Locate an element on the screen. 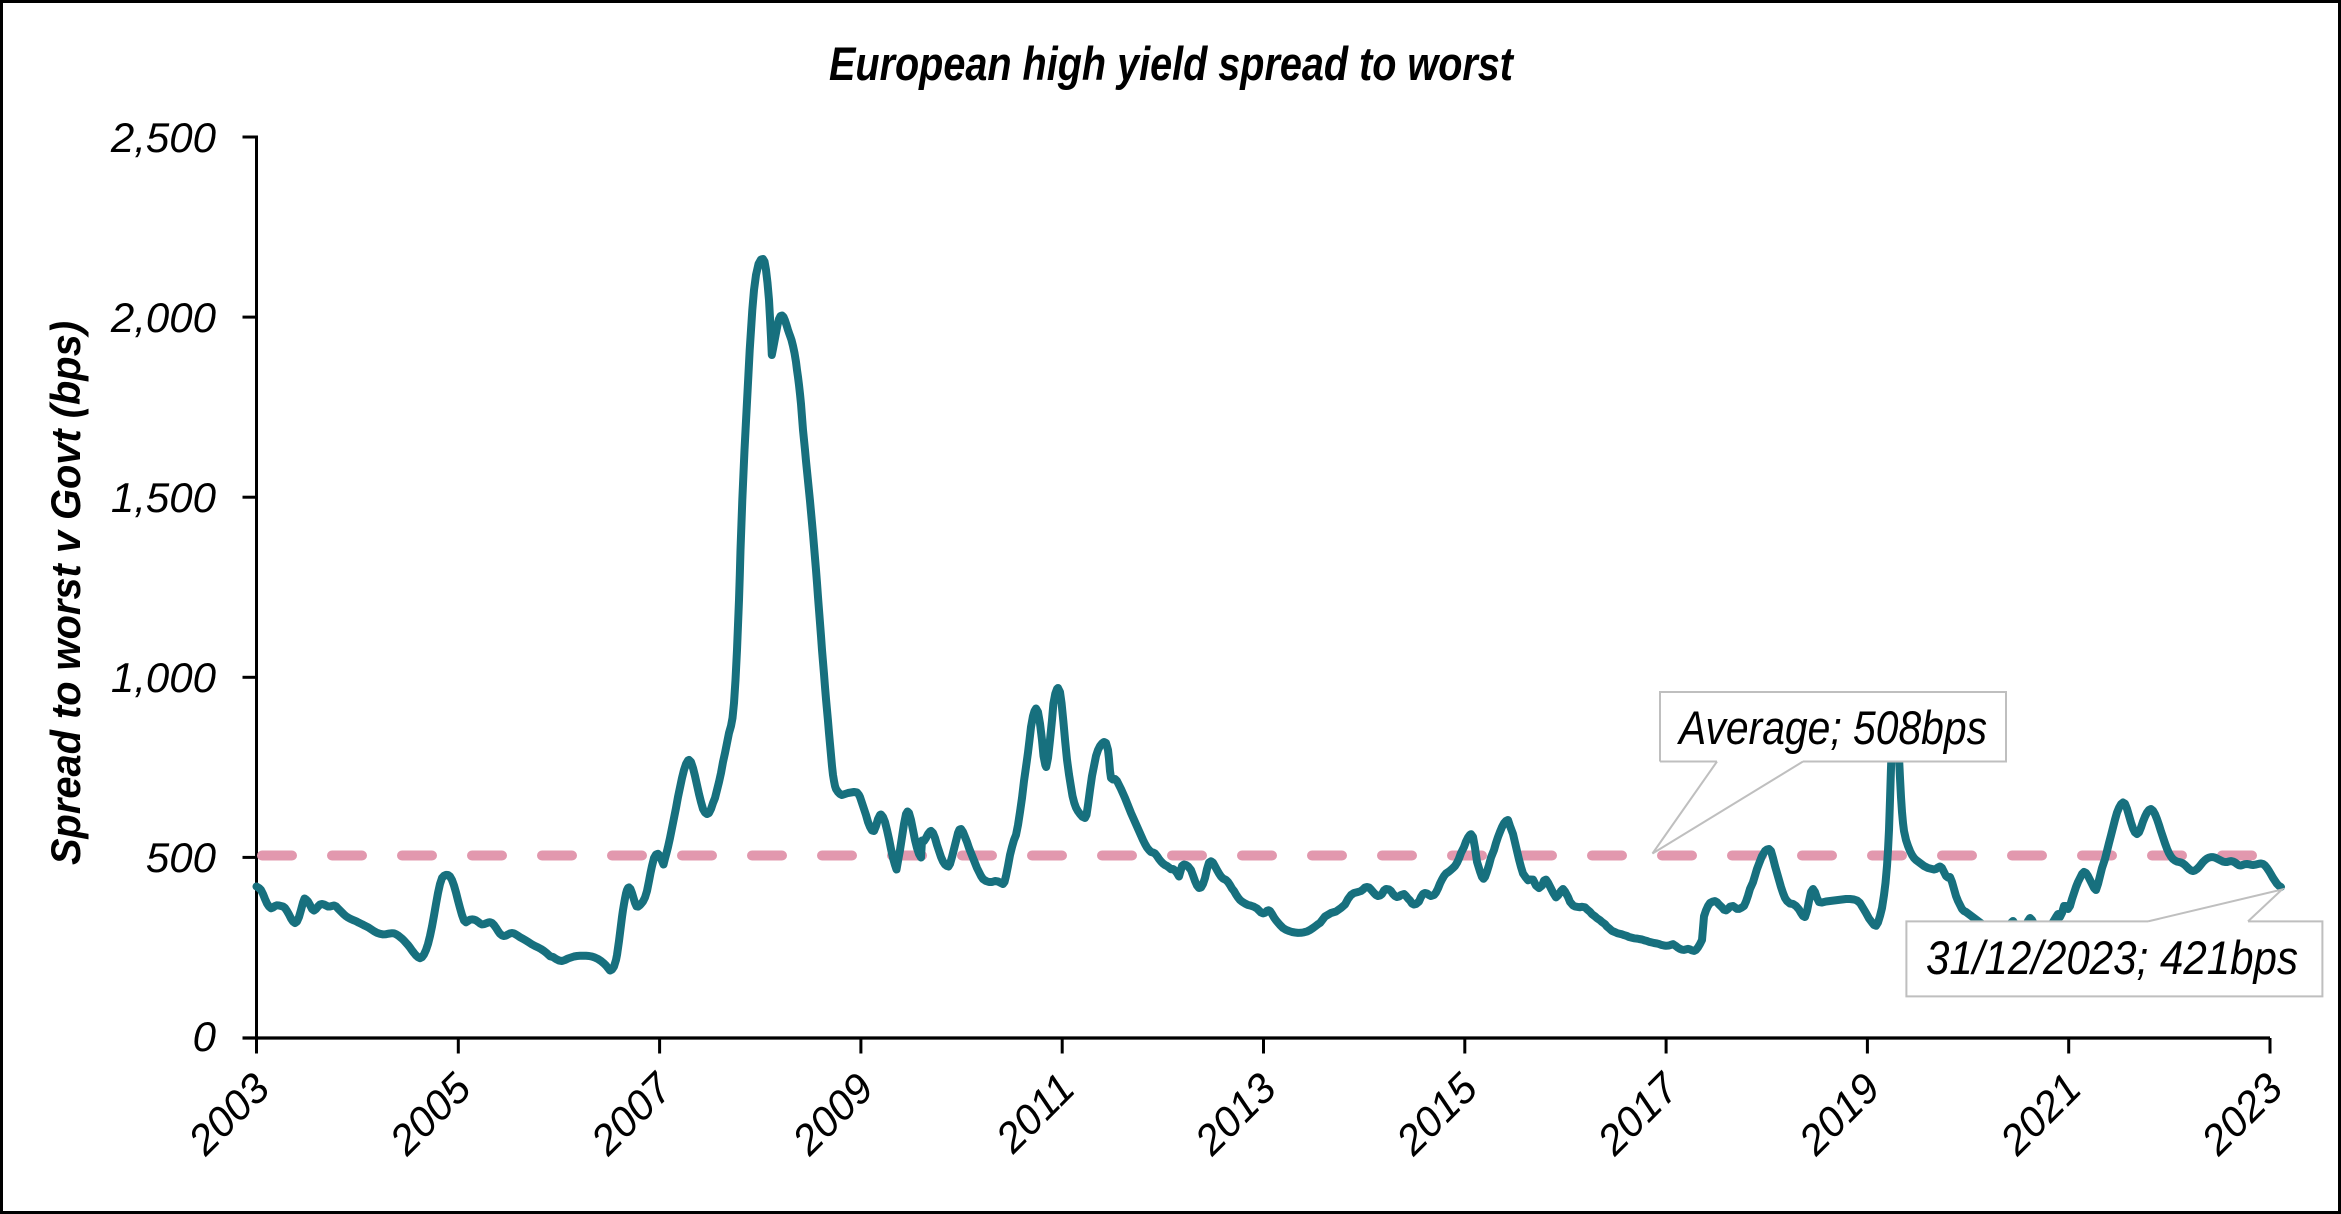  svg-text: Average; 508bps is located at coordinates (1831, 727).